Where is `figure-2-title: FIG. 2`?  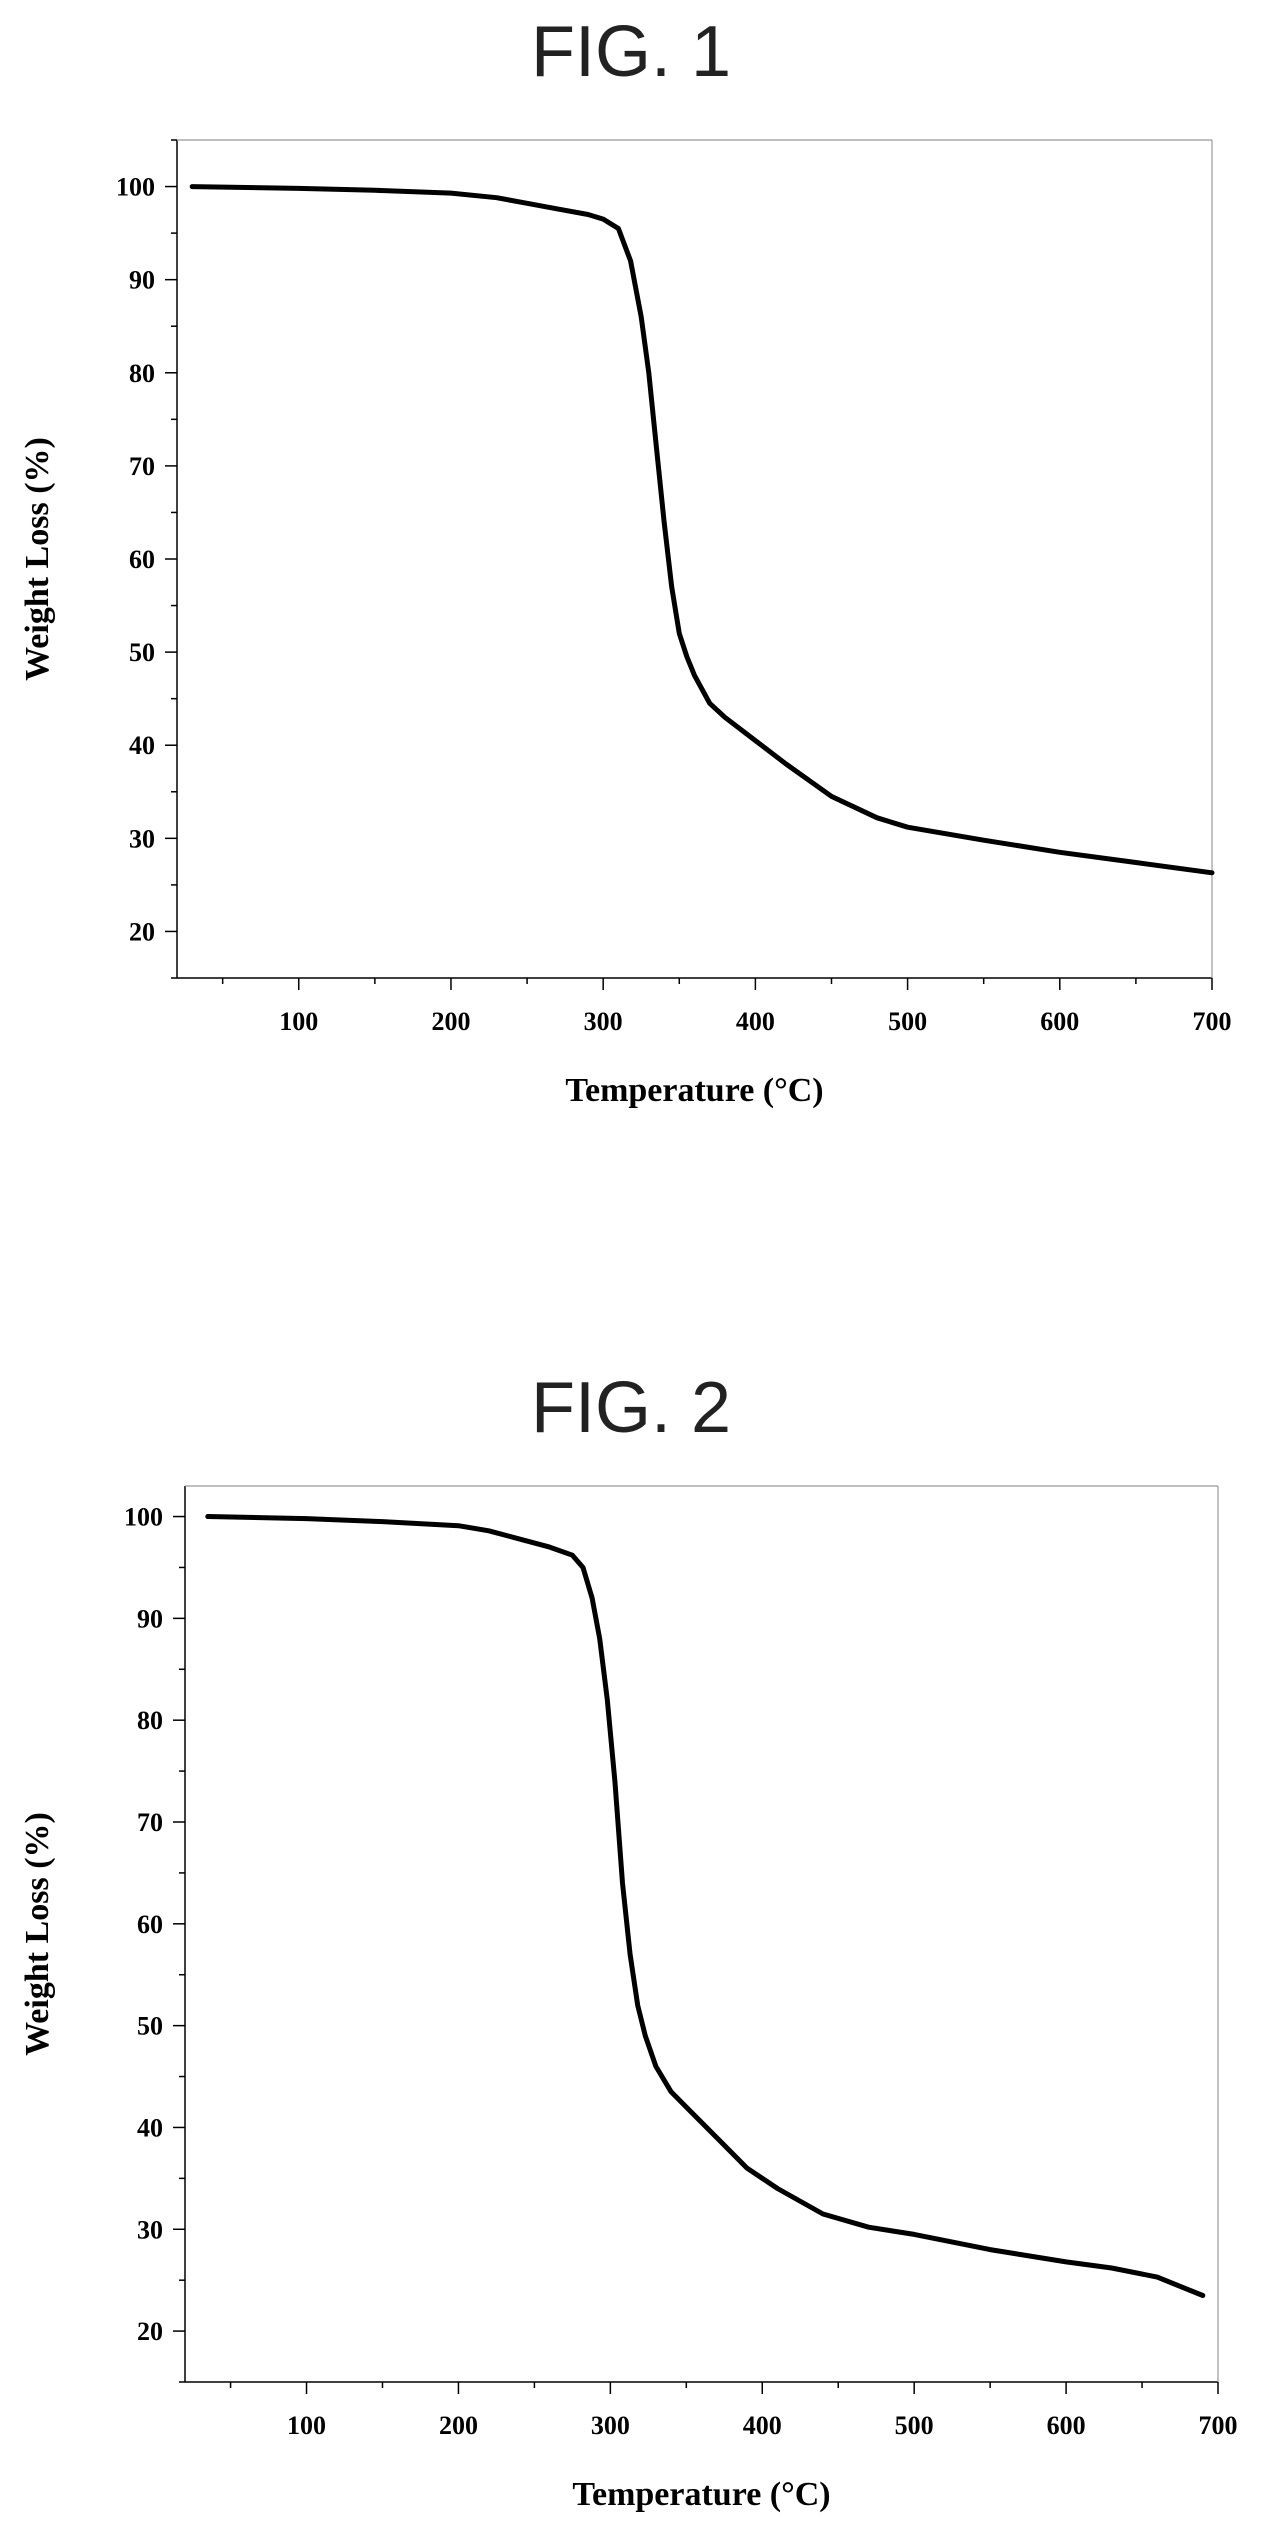
figure-2-title: FIG. 2 is located at coordinates (631, 1408).